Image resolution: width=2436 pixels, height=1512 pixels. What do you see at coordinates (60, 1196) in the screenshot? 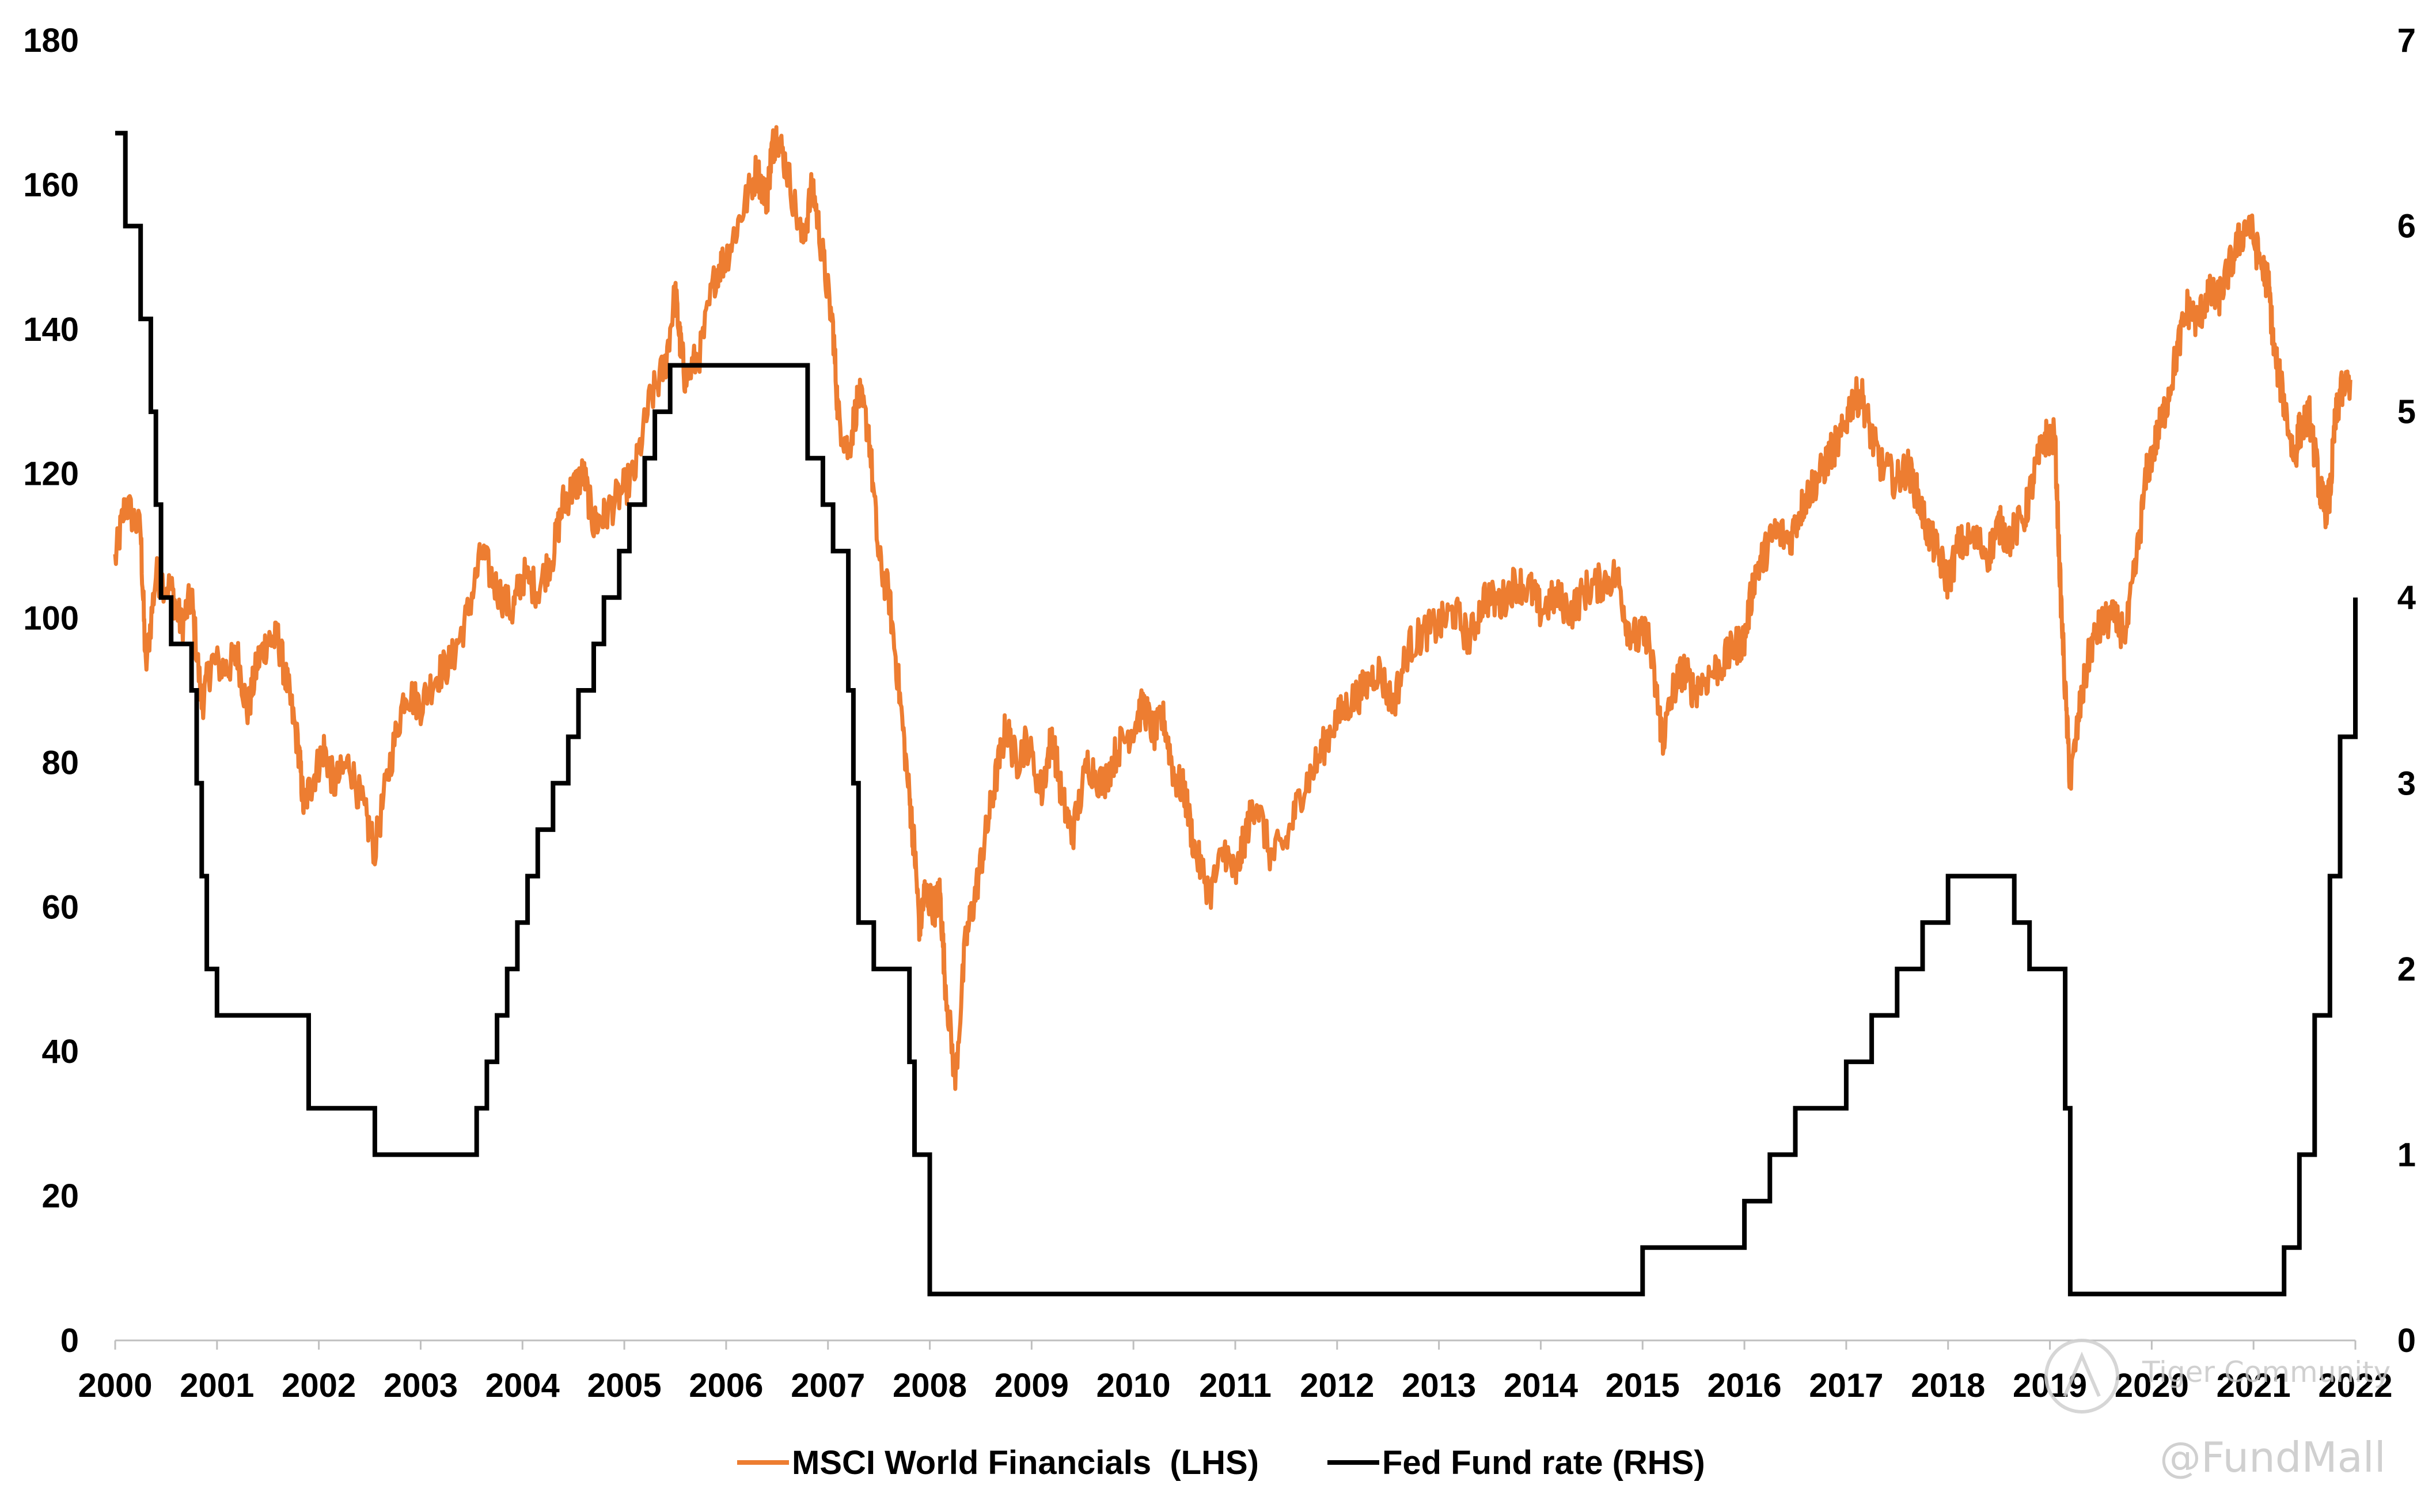
I see `y-left-tick-label: 20` at bounding box center [60, 1196].